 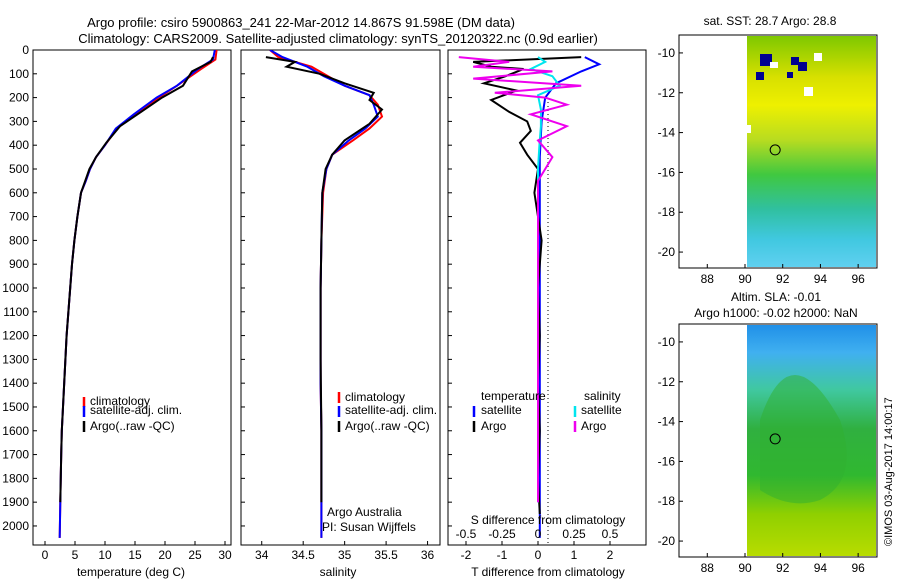 I want to click on salinity-legend-climatology: climatology, so click(x=375, y=397).